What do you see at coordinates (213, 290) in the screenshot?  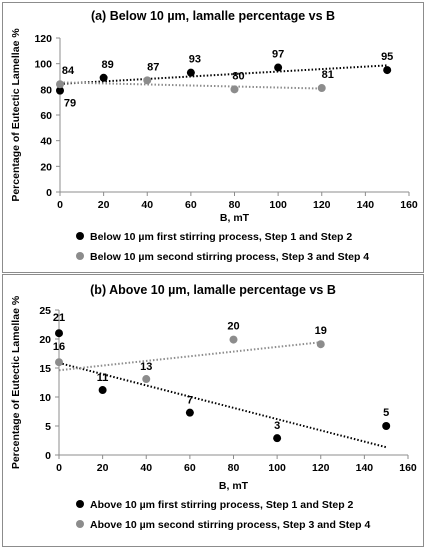 I see `chart-title: (b) Above 10 µm, lamalle percentage vs B` at bounding box center [213, 290].